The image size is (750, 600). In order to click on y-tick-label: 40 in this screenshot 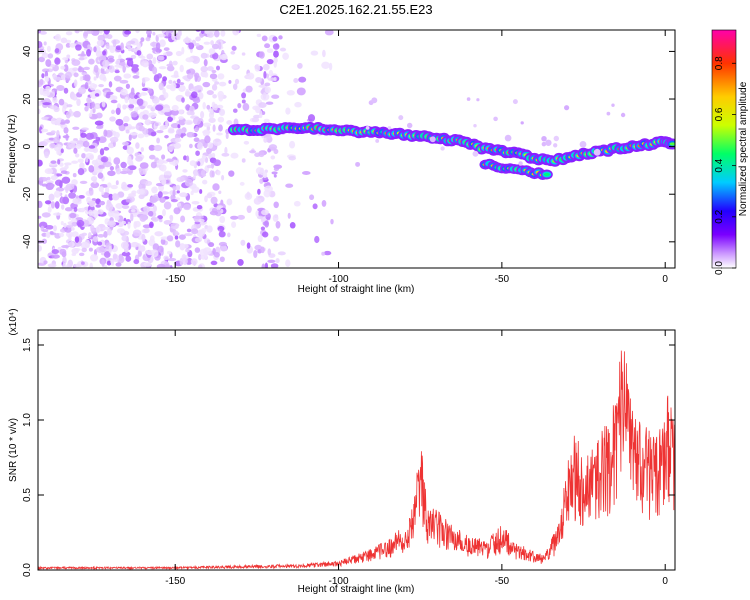, I will do `click(27, 51)`.